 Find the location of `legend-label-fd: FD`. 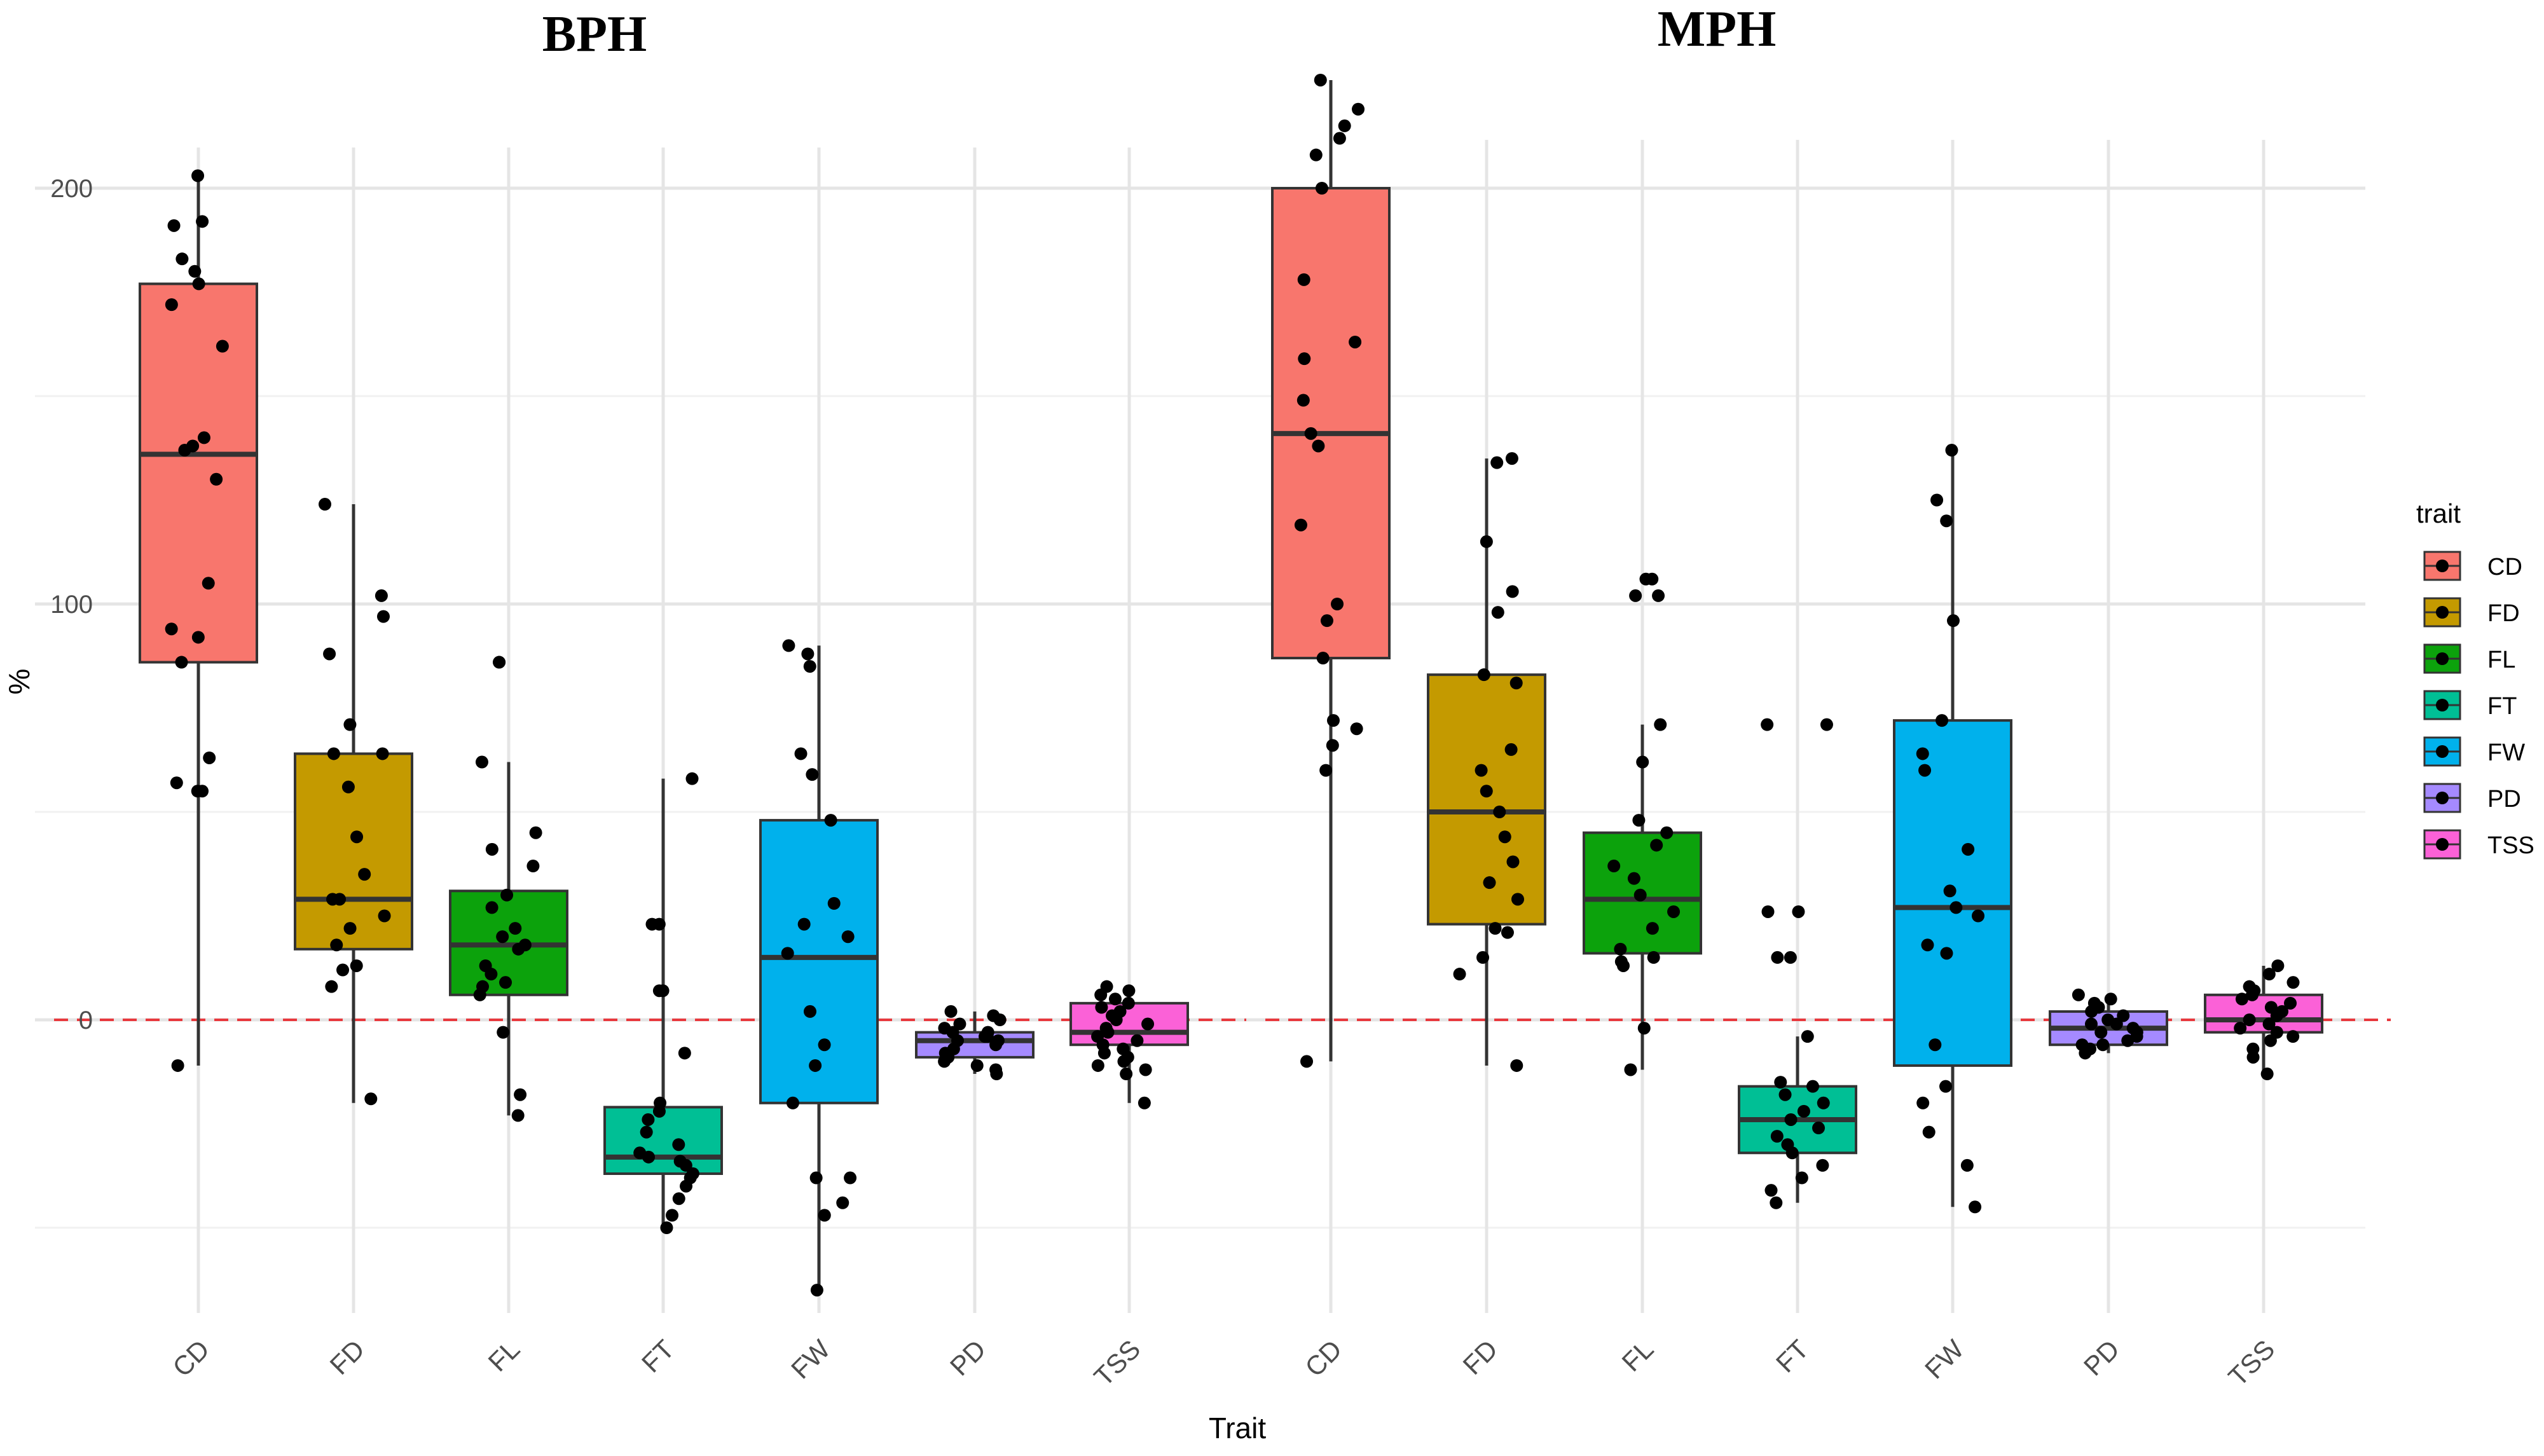

legend-label-fd: FD is located at coordinates (2504, 613).